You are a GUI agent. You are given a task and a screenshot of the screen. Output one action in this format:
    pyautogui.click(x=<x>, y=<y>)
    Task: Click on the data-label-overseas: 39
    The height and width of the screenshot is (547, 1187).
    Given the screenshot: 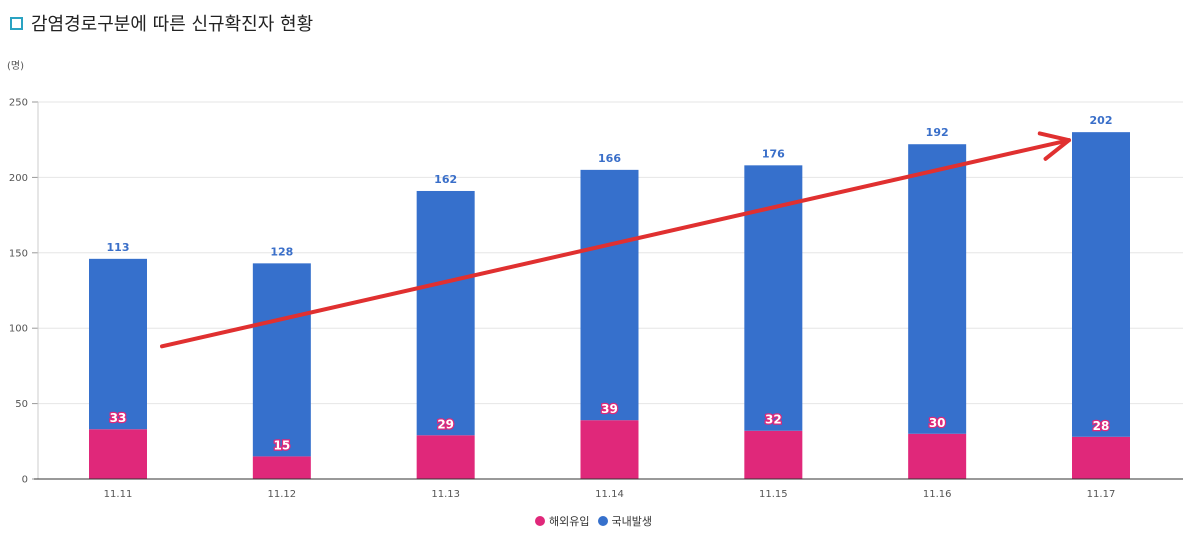 What is the action you would take?
    pyautogui.click(x=609, y=409)
    